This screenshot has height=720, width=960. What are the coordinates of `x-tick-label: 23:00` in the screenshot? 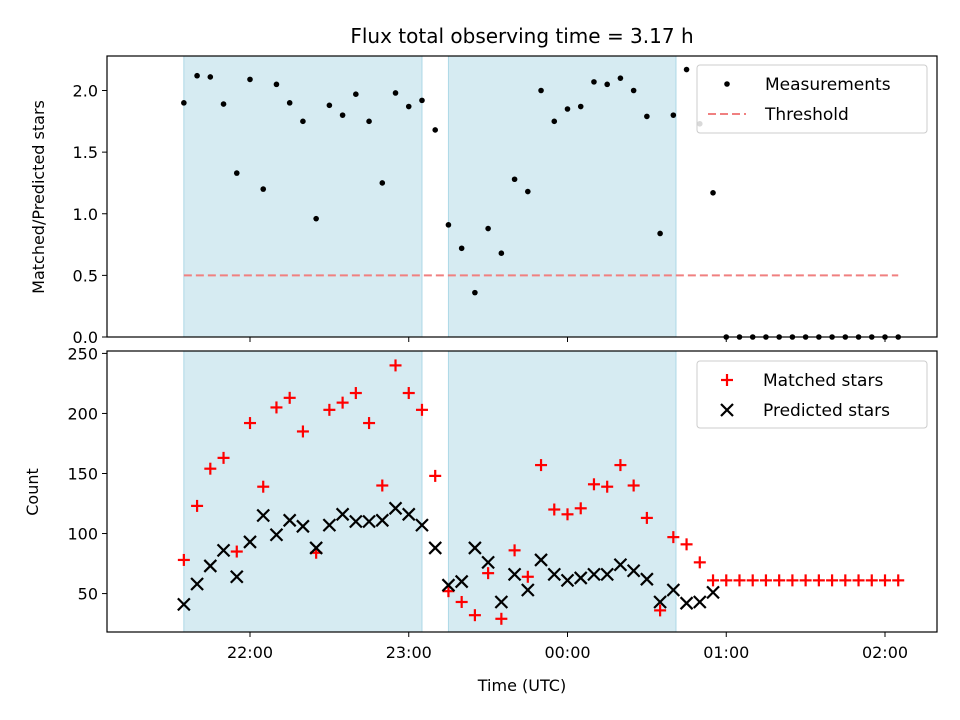 It's located at (409, 652).